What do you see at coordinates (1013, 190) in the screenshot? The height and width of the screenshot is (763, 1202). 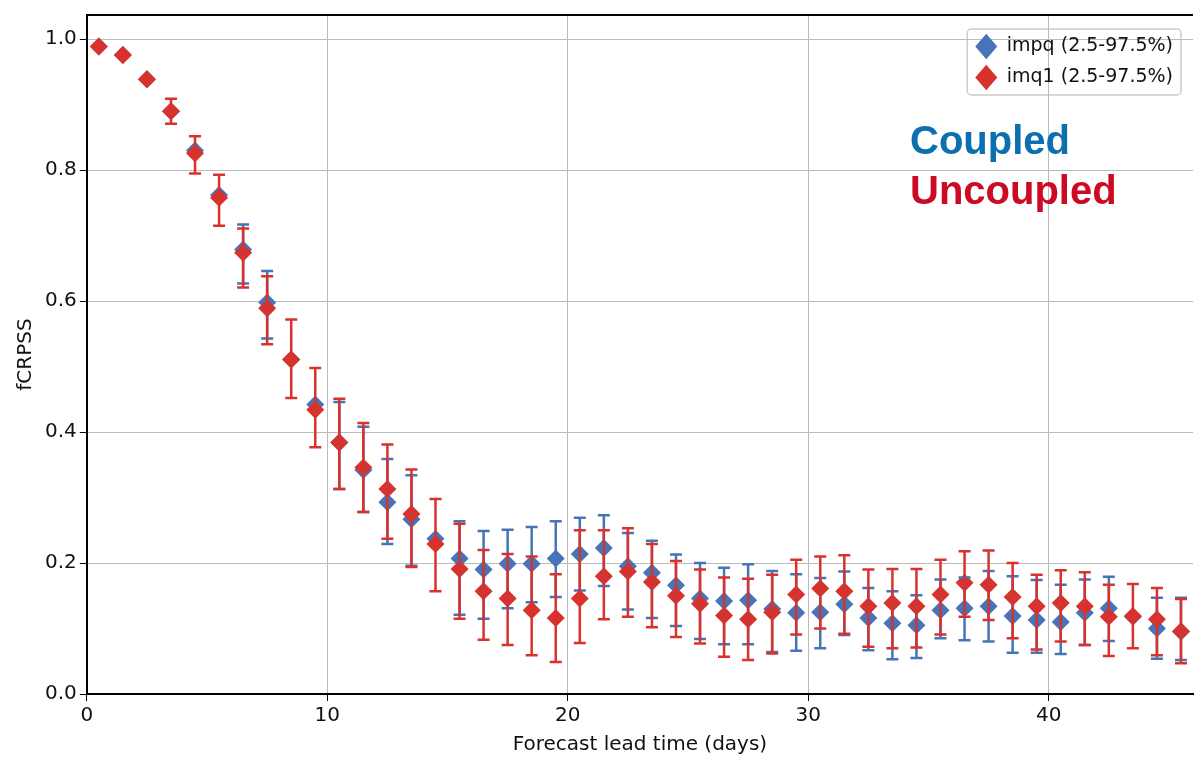 I see `annotation: Uncoupled` at bounding box center [1013, 190].